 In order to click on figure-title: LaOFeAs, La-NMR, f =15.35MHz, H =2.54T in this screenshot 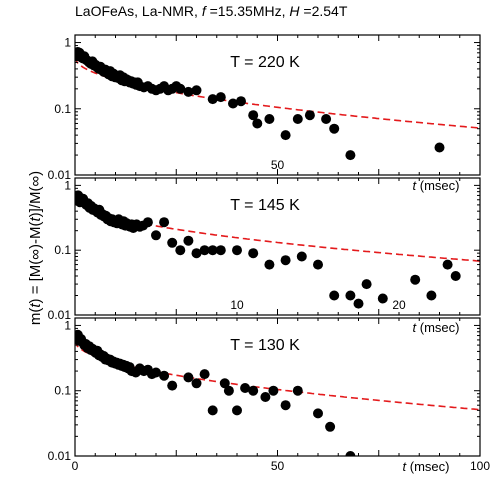, I will do `click(211, 11)`.